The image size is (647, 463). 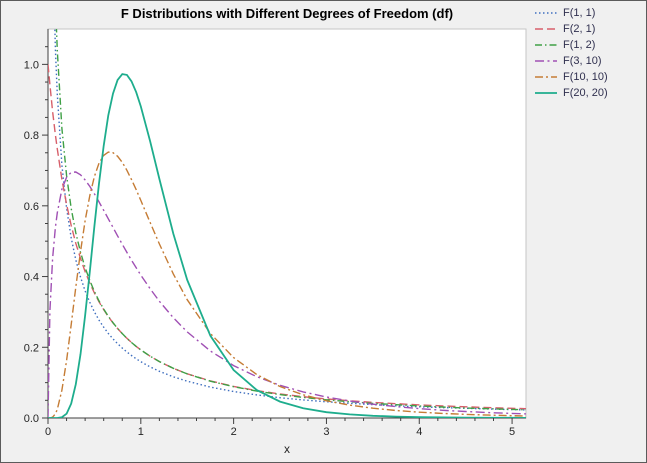 What do you see at coordinates (579, 13) in the screenshot?
I see `legend-label: F(1, 1)` at bounding box center [579, 13].